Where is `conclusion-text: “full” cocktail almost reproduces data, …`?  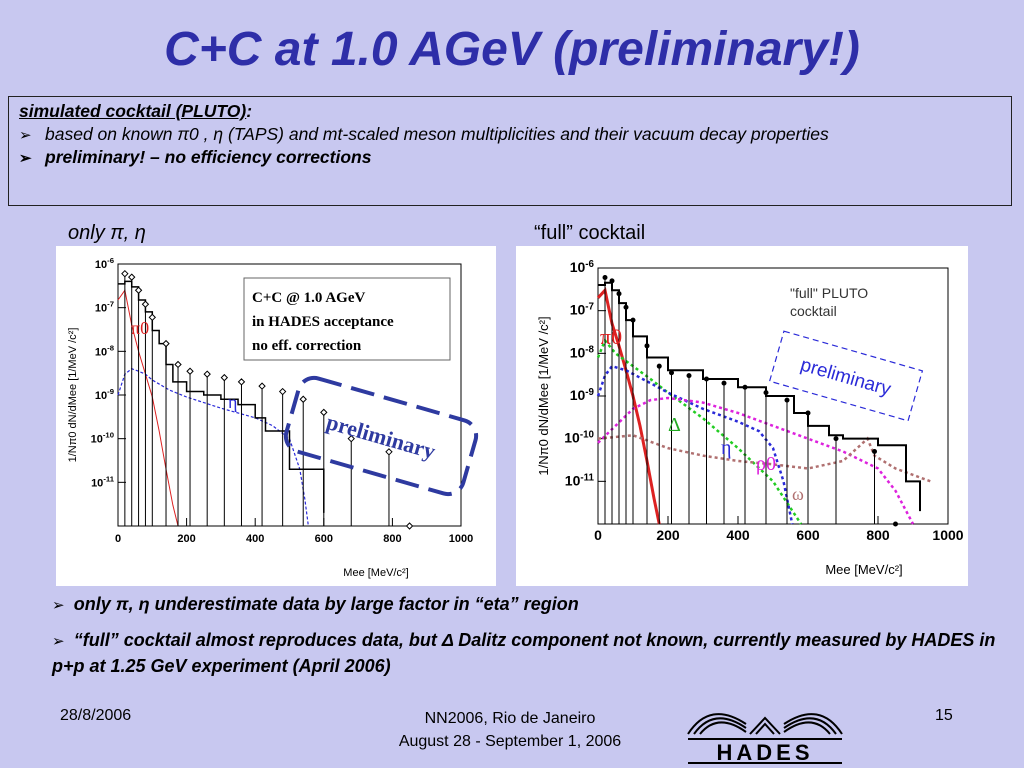 conclusion-text: “full” cocktail almost reproduces data, … is located at coordinates (524, 653).